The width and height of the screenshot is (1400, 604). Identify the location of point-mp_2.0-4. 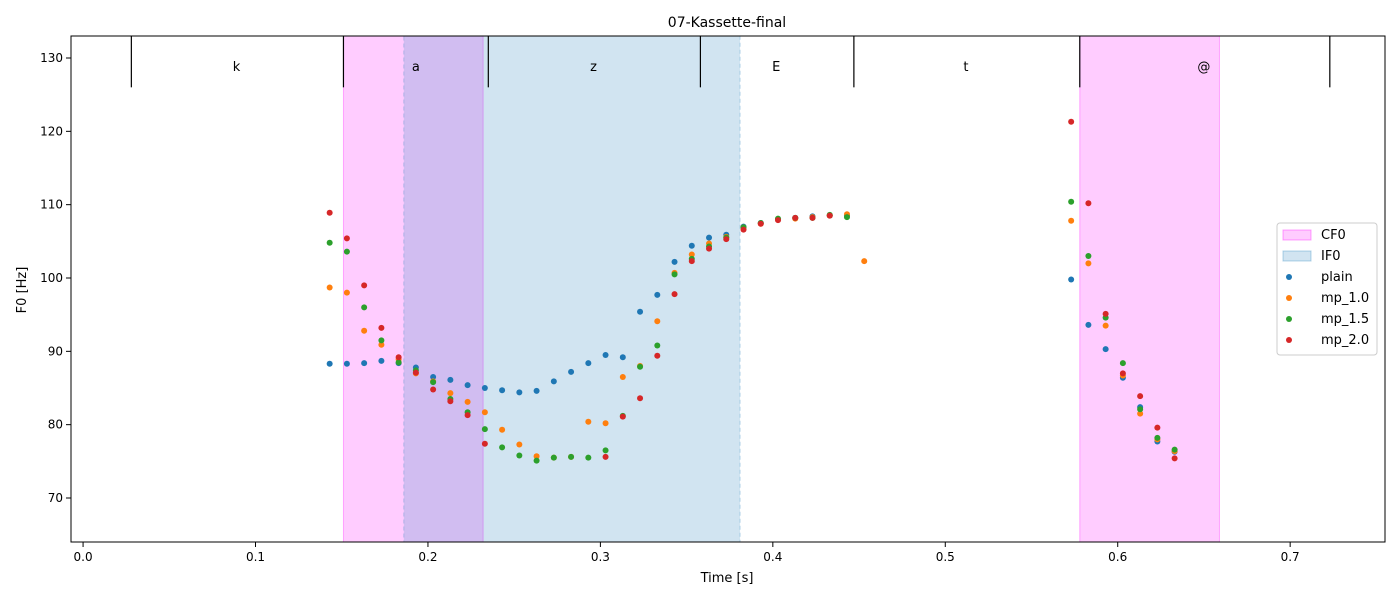
(398, 357).